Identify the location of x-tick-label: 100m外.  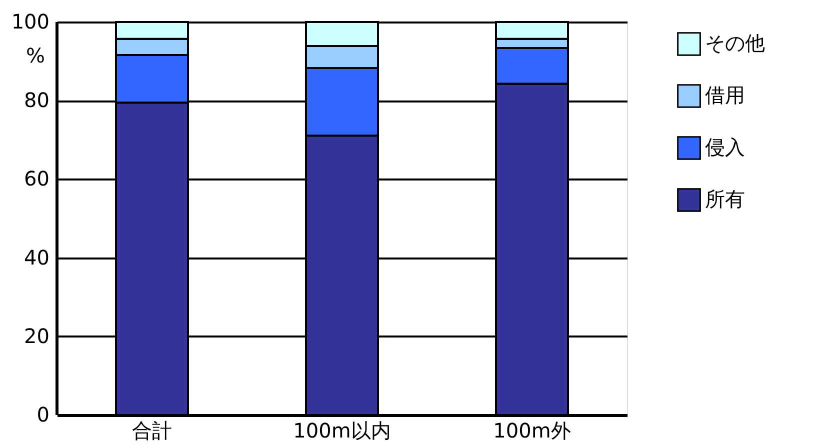
(532, 430).